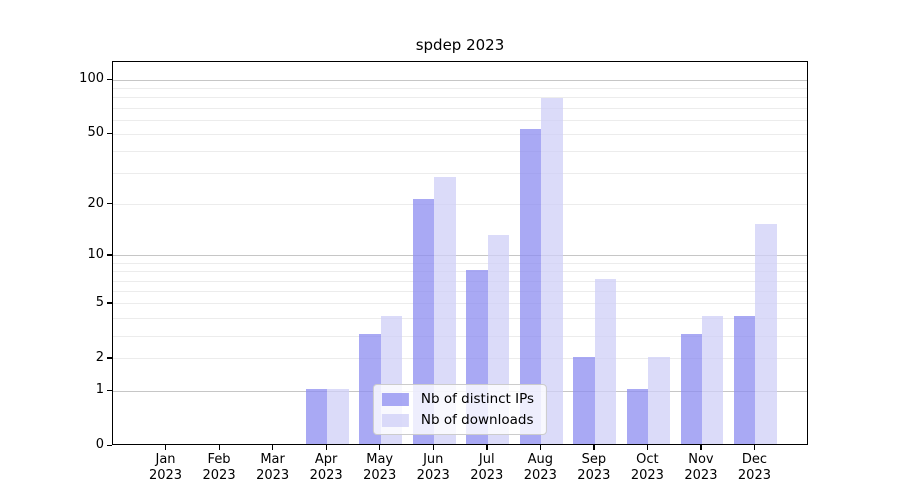 This screenshot has height=500, width=900. I want to click on bar-sep-downloads, so click(605, 361).